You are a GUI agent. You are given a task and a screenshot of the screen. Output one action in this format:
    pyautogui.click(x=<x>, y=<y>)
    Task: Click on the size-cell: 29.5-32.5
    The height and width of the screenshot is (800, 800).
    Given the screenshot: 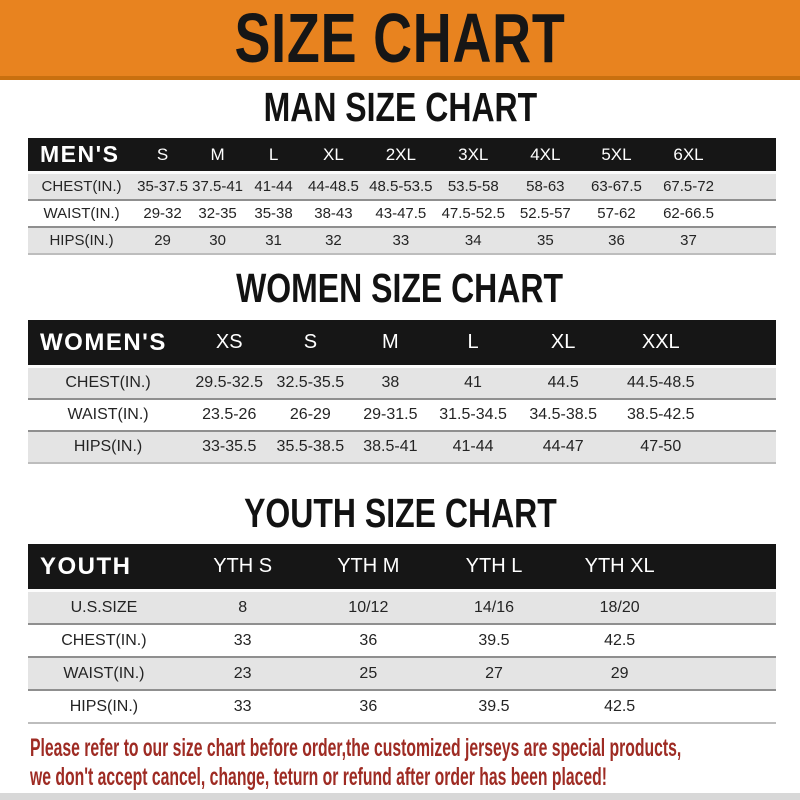 What is the action you would take?
    pyautogui.click(x=229, y=382)
    